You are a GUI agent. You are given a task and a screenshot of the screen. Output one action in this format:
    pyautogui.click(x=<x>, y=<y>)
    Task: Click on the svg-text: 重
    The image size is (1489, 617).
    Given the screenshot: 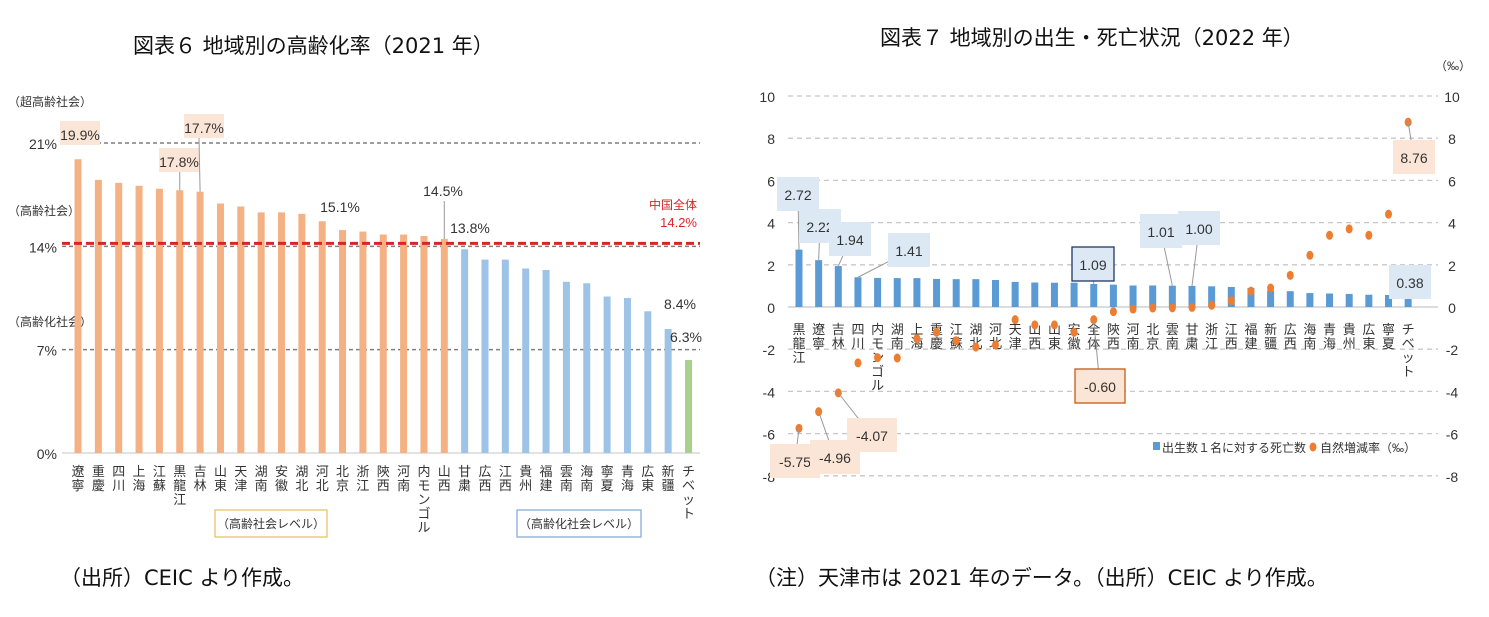 What is the action you would take?
    pyautogui.click(x=98, y=471)
    